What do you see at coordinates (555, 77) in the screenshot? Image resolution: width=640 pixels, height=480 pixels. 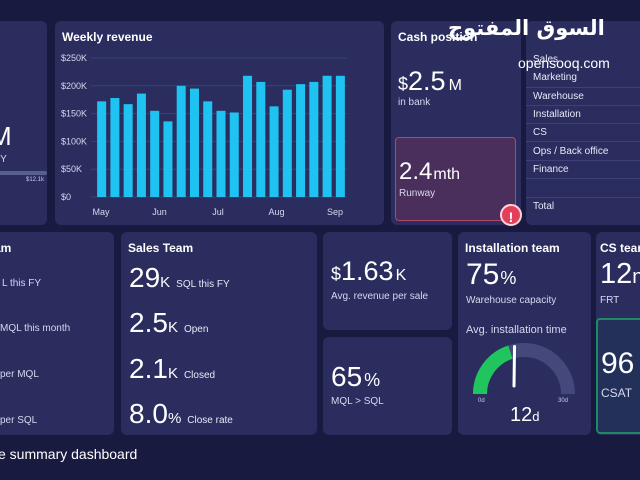 I see `dept-item-marketing: Marketing` at bounding box center [555, 77].